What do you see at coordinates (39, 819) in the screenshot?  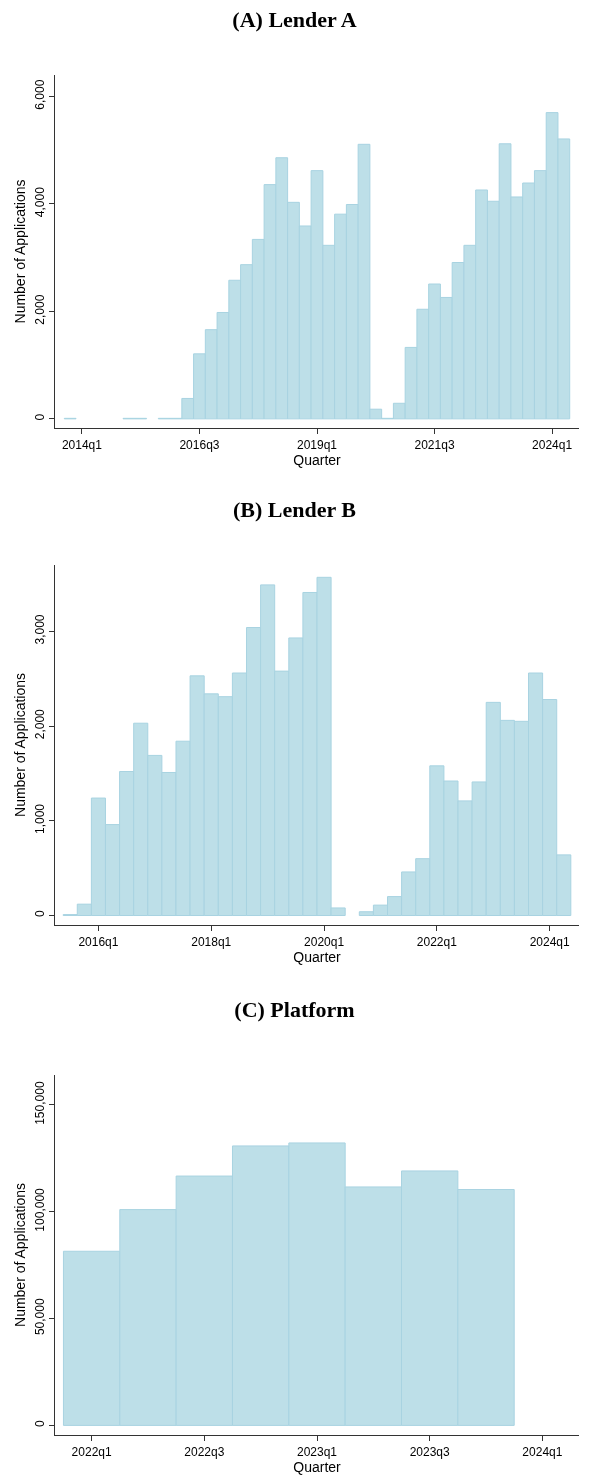 I see `y-tick-label: 1,000` at bounding box center [39, 819].